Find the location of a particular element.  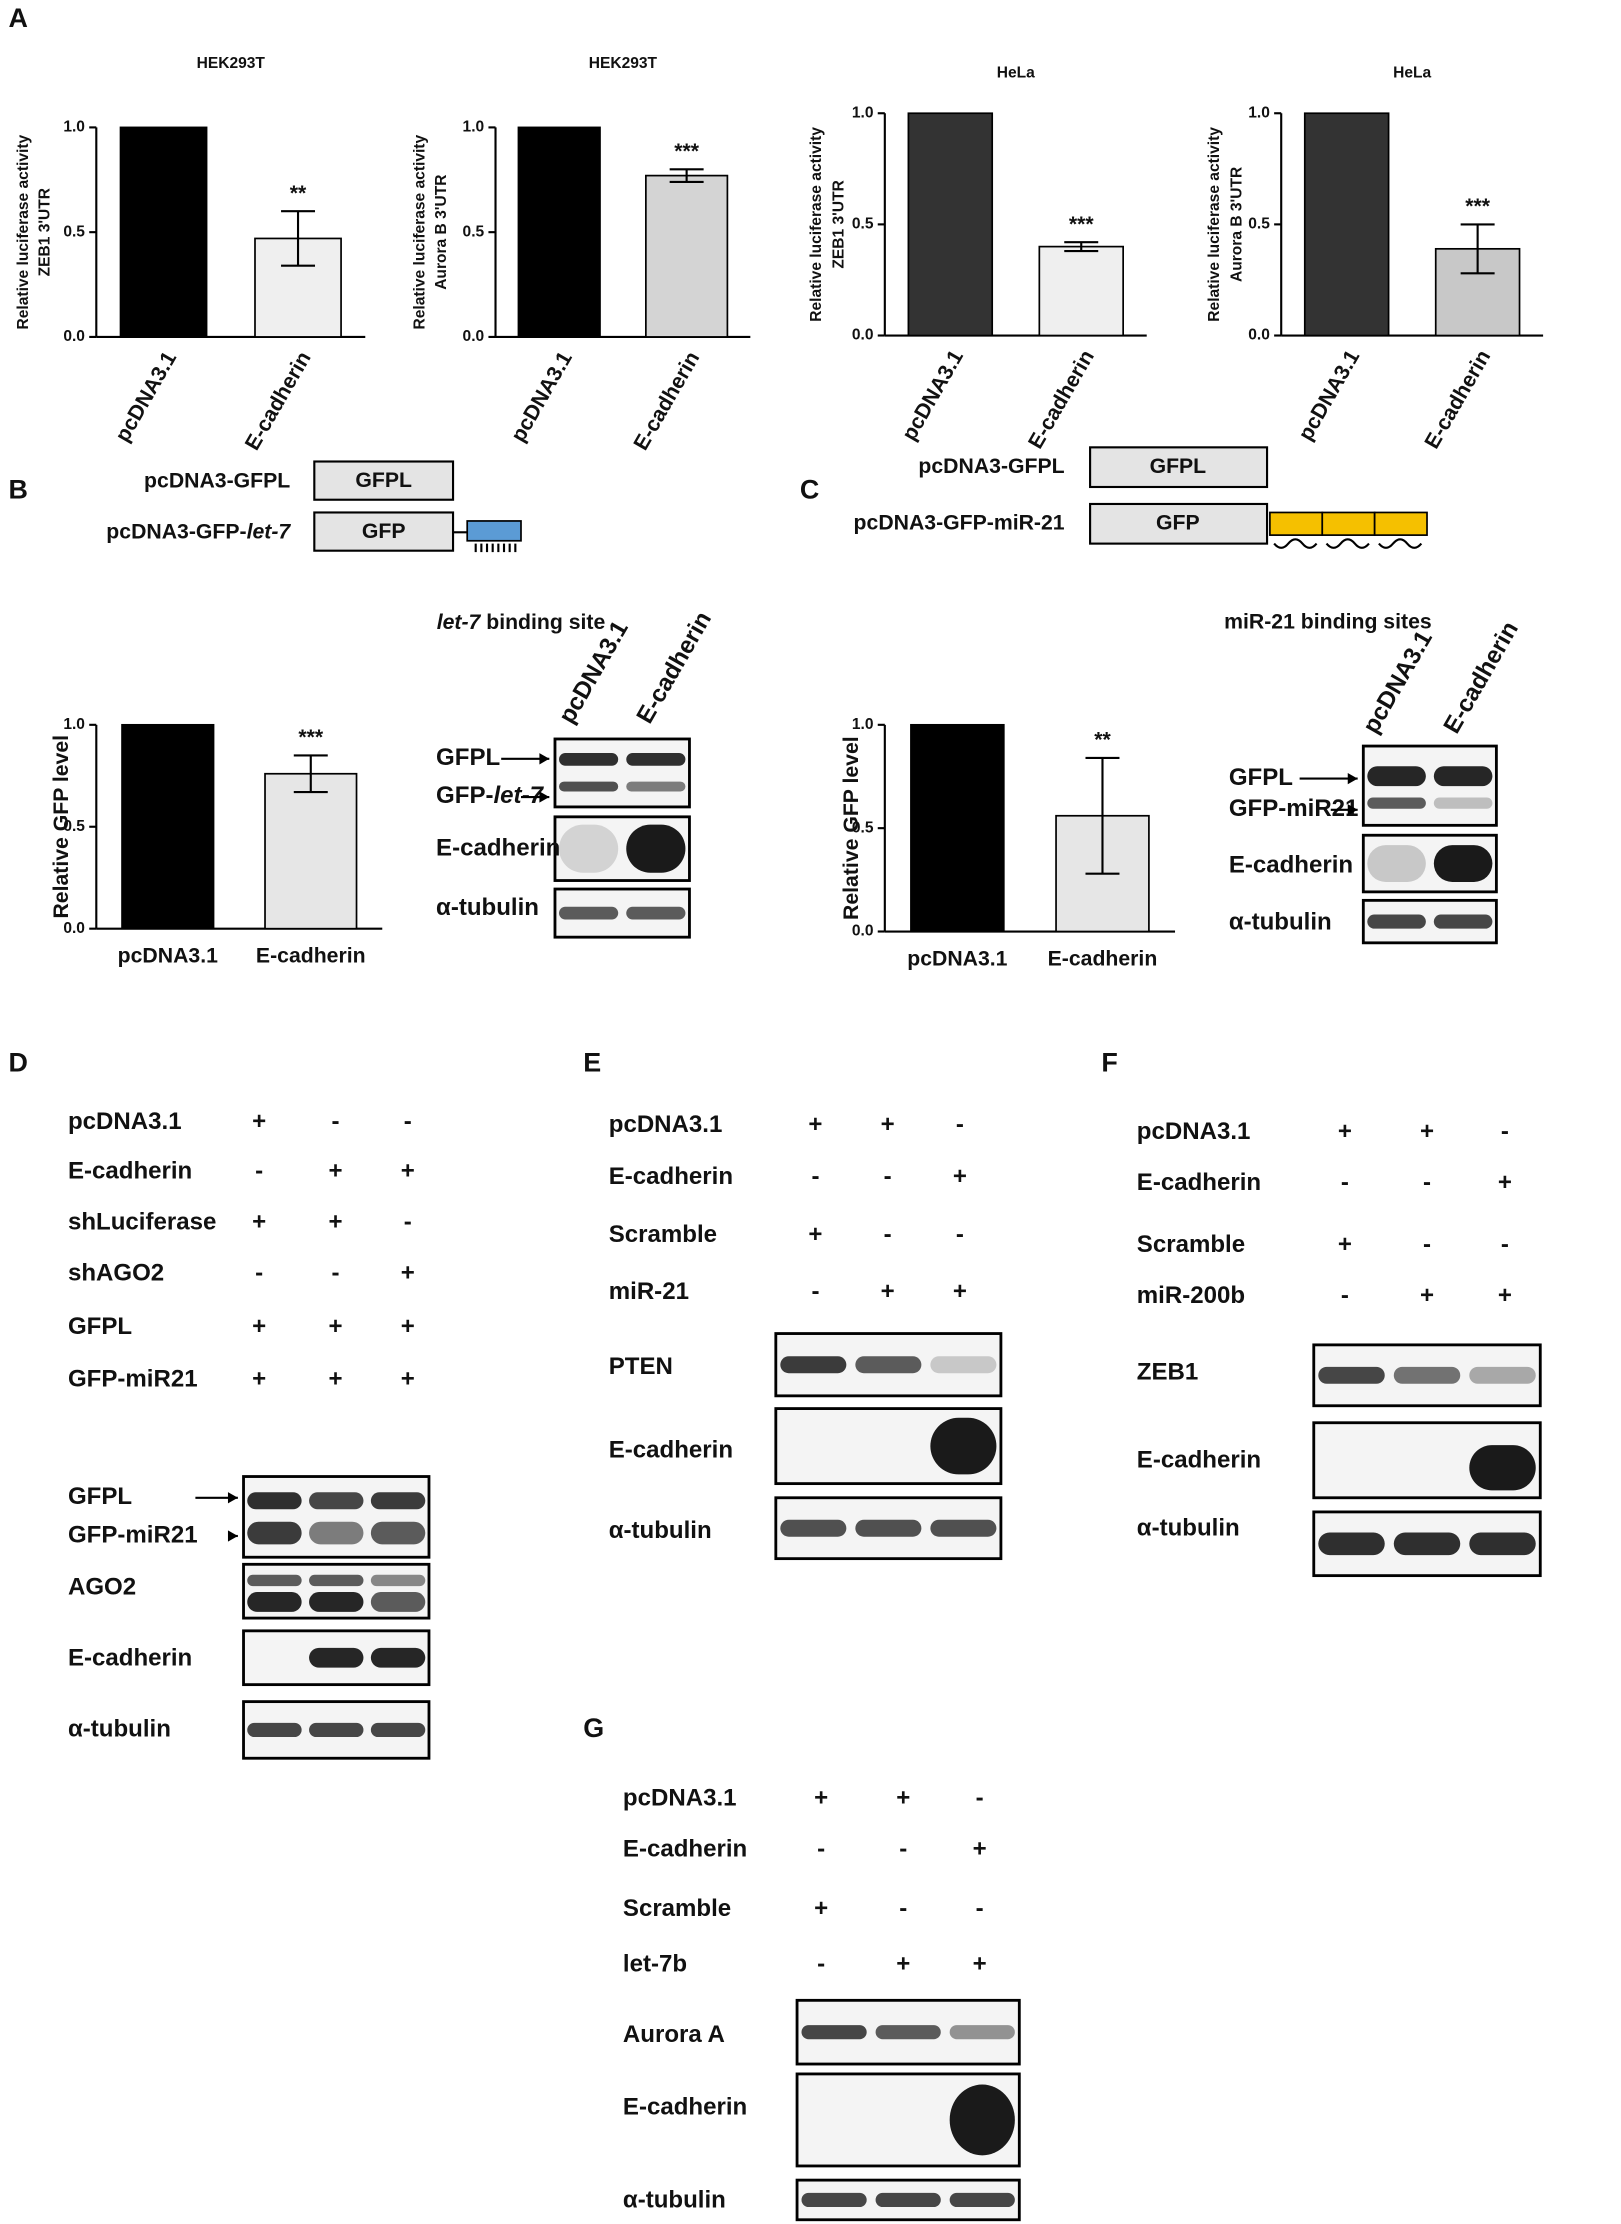

y-tick-label: 1.0 is located at coordinates (474, 127).